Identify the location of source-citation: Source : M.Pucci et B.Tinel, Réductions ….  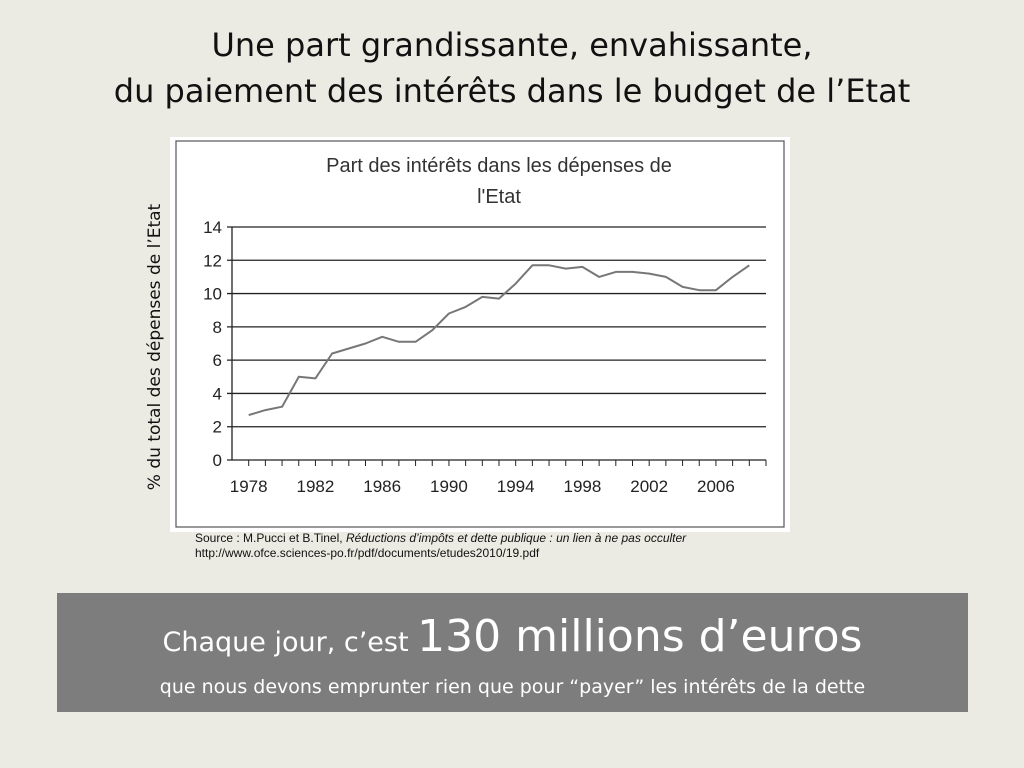
(440, 546).